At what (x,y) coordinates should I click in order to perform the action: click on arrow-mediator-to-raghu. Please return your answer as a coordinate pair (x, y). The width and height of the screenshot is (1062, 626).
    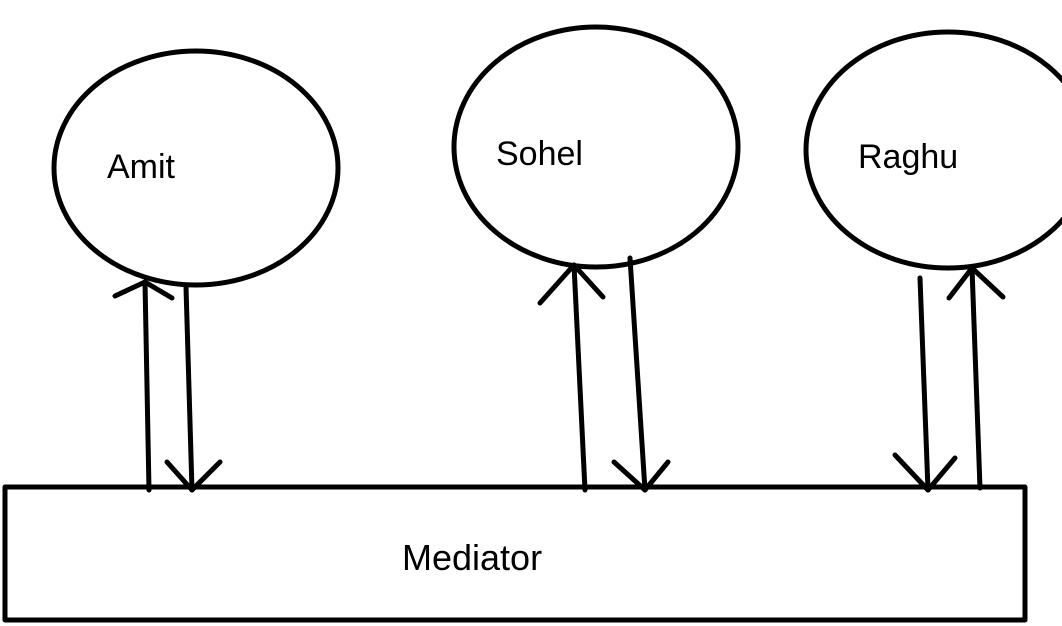
    Looking at the image, I should click on (976, 378).